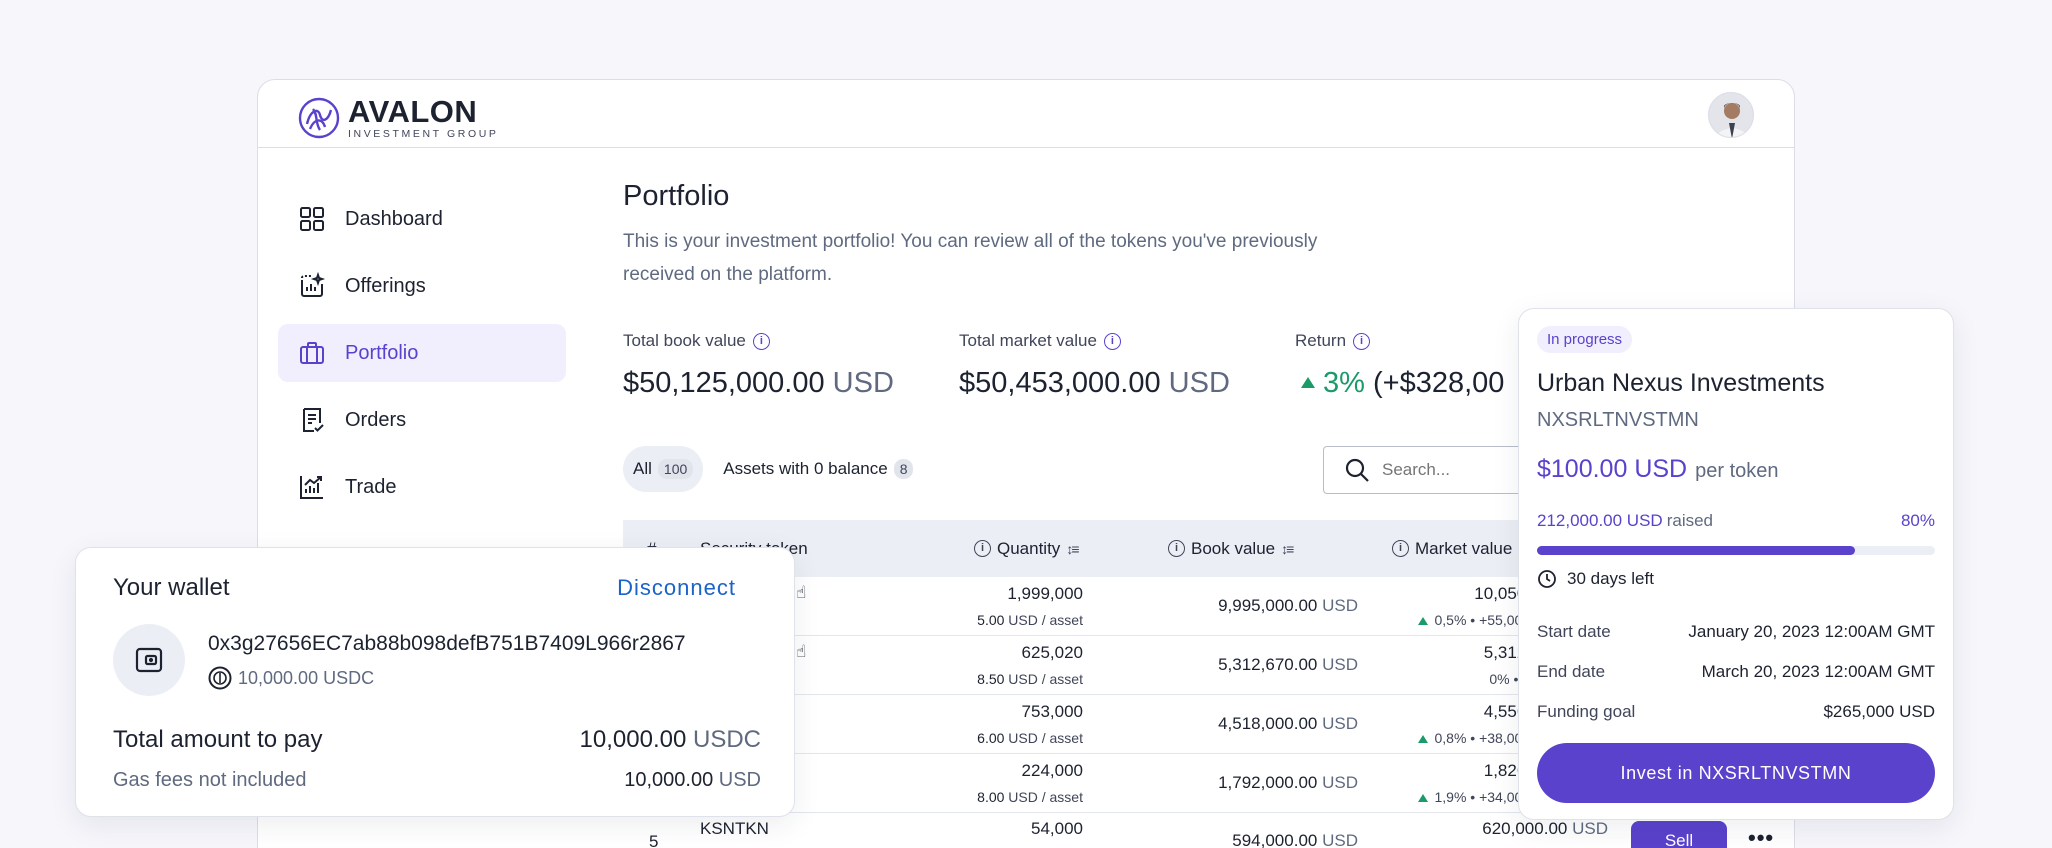 Image resolution: width=2052 pixels, height=848 pixels. What do you see at coordinates (1761, 836) in the screenshot?
I see `more-options-icon: •••` at bounding box center [1761, 836].